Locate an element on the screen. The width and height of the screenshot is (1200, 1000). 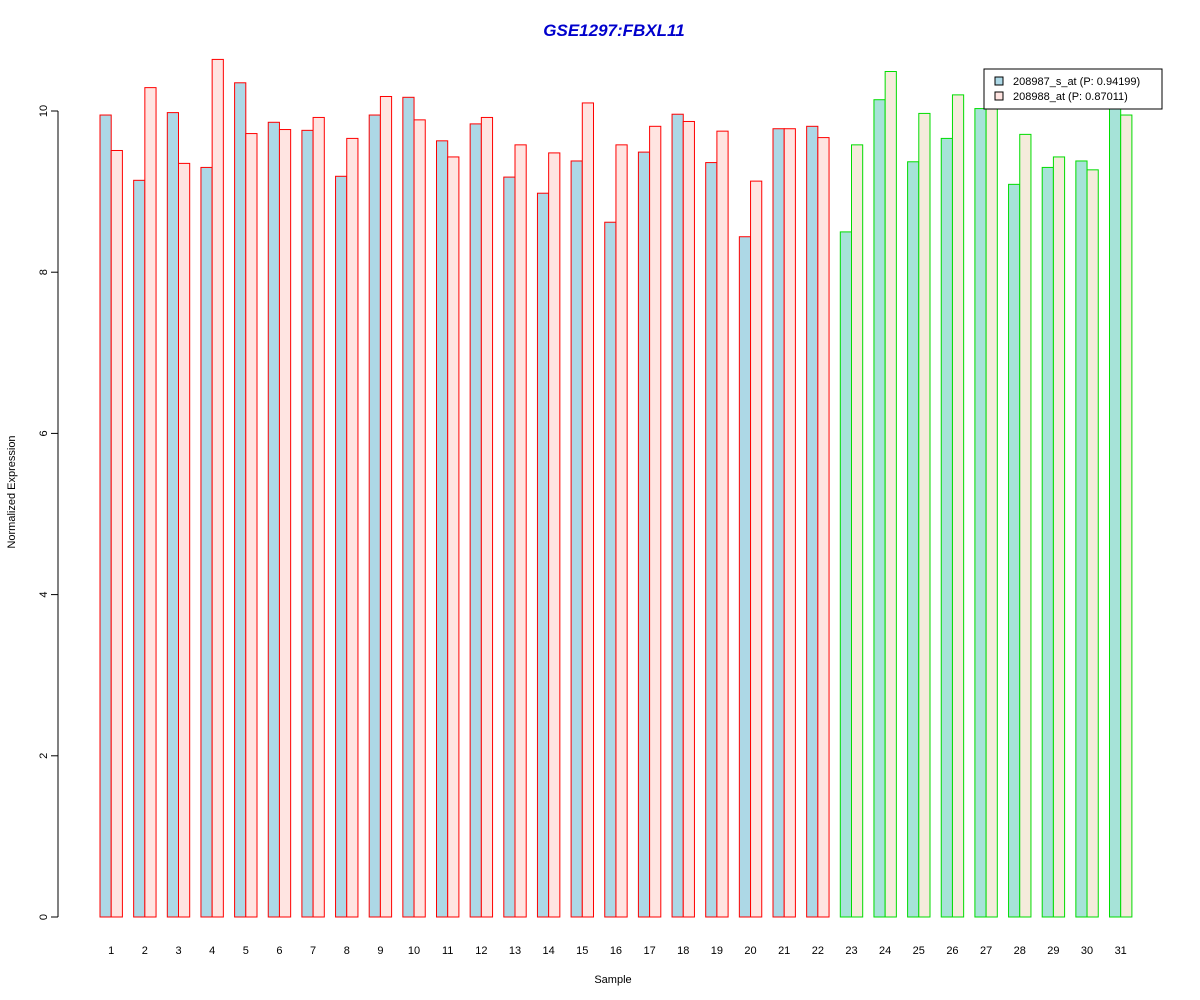
x-tick-label: 2 is located at coordinates (145, 951).